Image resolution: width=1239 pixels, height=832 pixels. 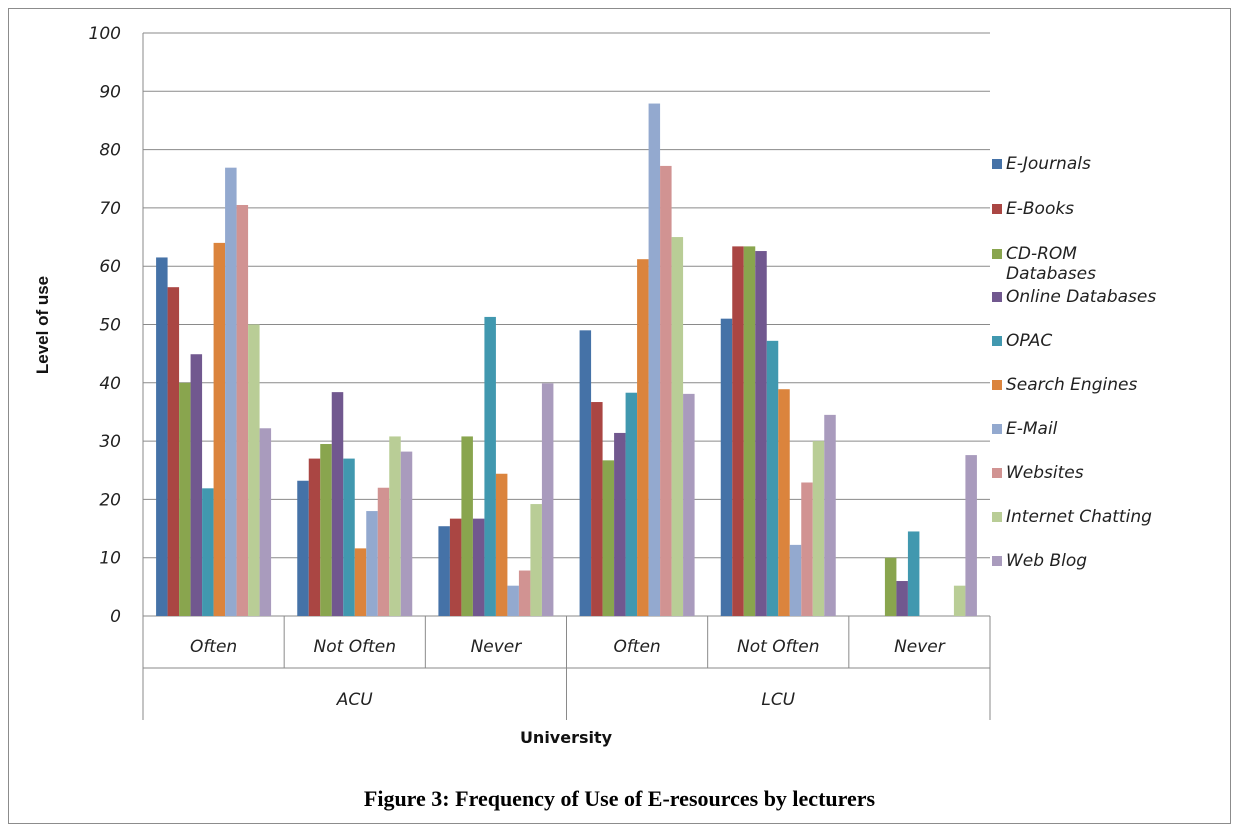 I want to click on y-tick-label: 20, so click(x=110, y=500).